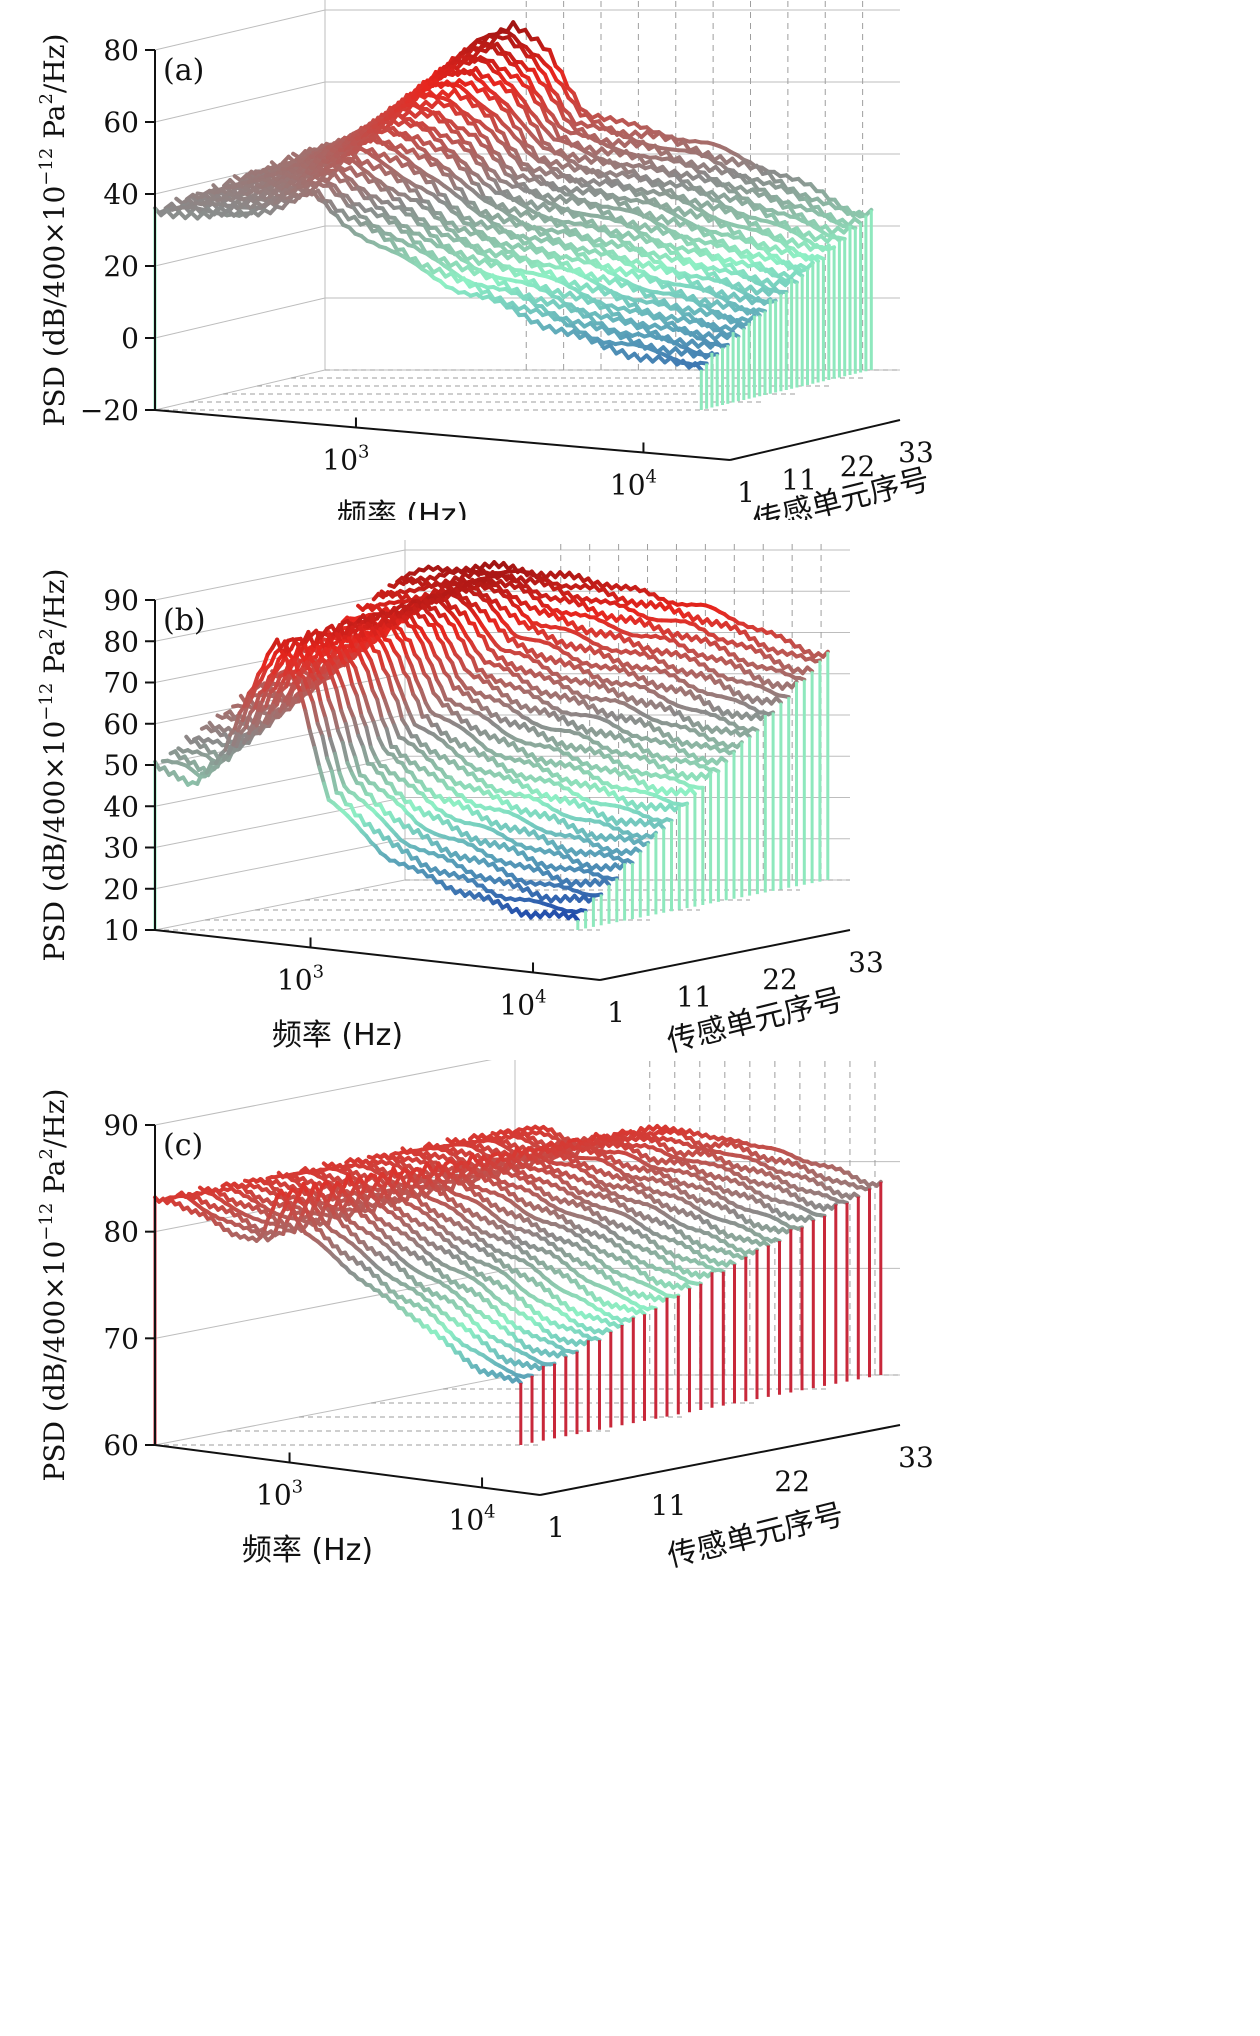  What do you see at coordinates (121, 50) in the screenshot?
I see `y-tick-label: 80` at bounding box center [121, 50].